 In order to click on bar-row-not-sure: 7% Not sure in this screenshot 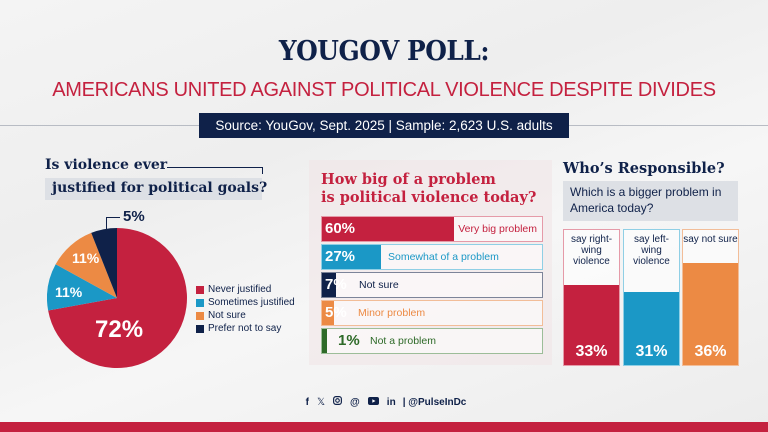, I will do `click(432, 285)`.